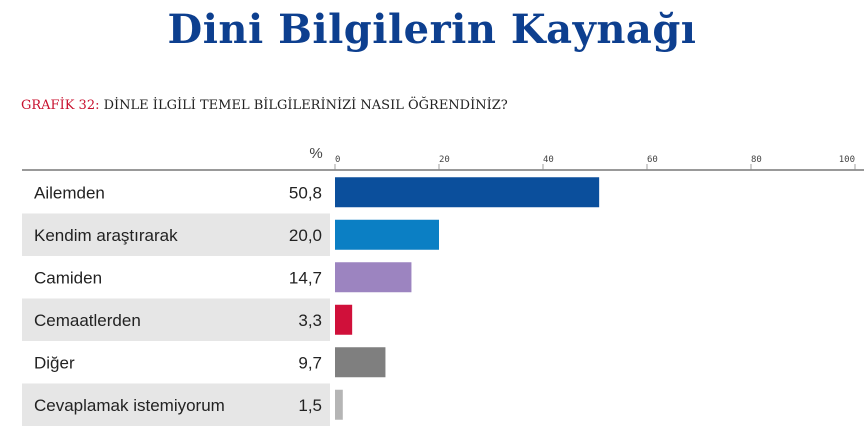 This screenshot has width=864, height=438. What do you see at coordinates (315, 153) in the screenshot?
I see `value-header: %` at bounding box center [315, 153].